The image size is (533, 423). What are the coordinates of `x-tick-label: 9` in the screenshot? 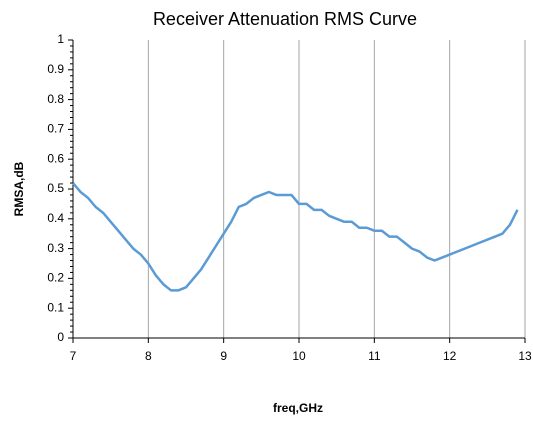 It's located at (223, 356).